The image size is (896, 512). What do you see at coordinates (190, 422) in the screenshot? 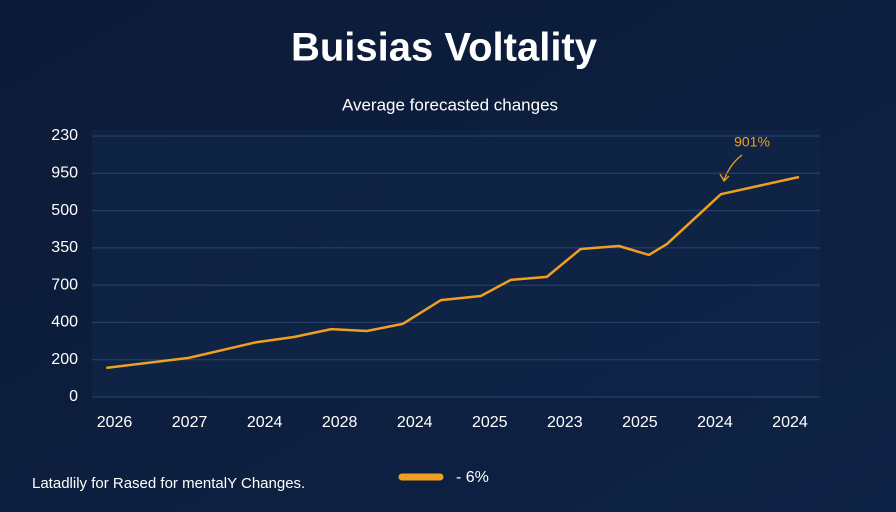
I see `x-tick-label: 2027` at bounding box center [190, 422].